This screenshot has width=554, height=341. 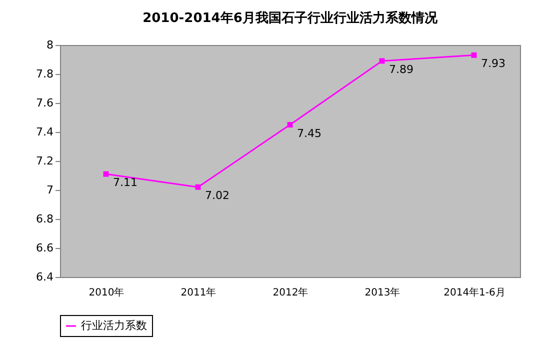 What do you see at coordinates (50, 190) in the screenshot?
I see `y-tick-label: 7` at bounding box center [50, 190].